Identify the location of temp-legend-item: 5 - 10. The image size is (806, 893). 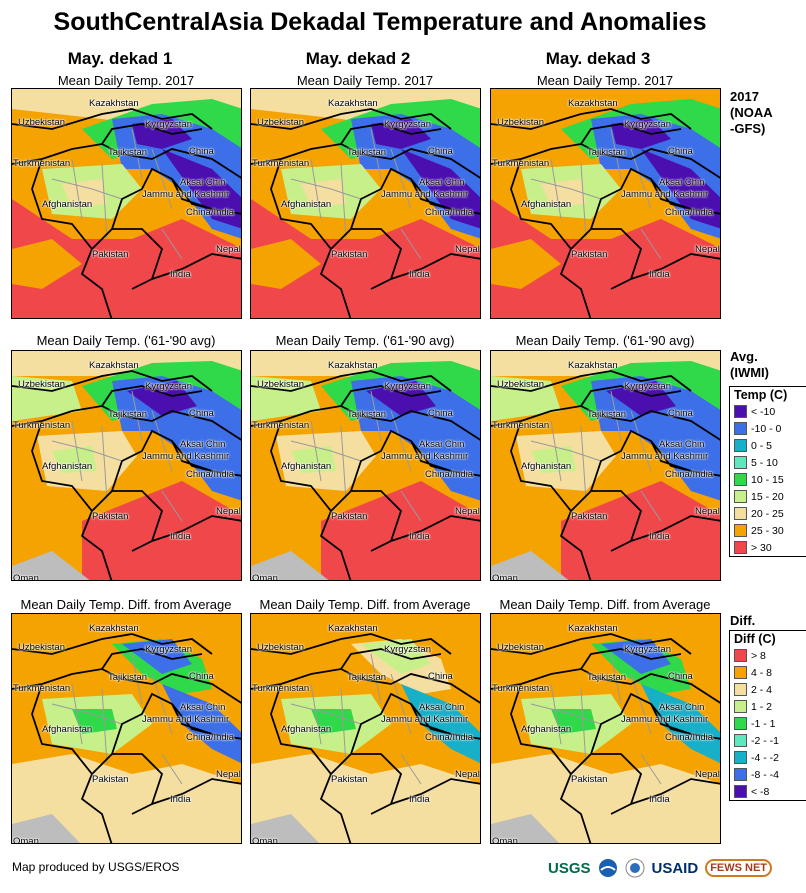
(768, 462).